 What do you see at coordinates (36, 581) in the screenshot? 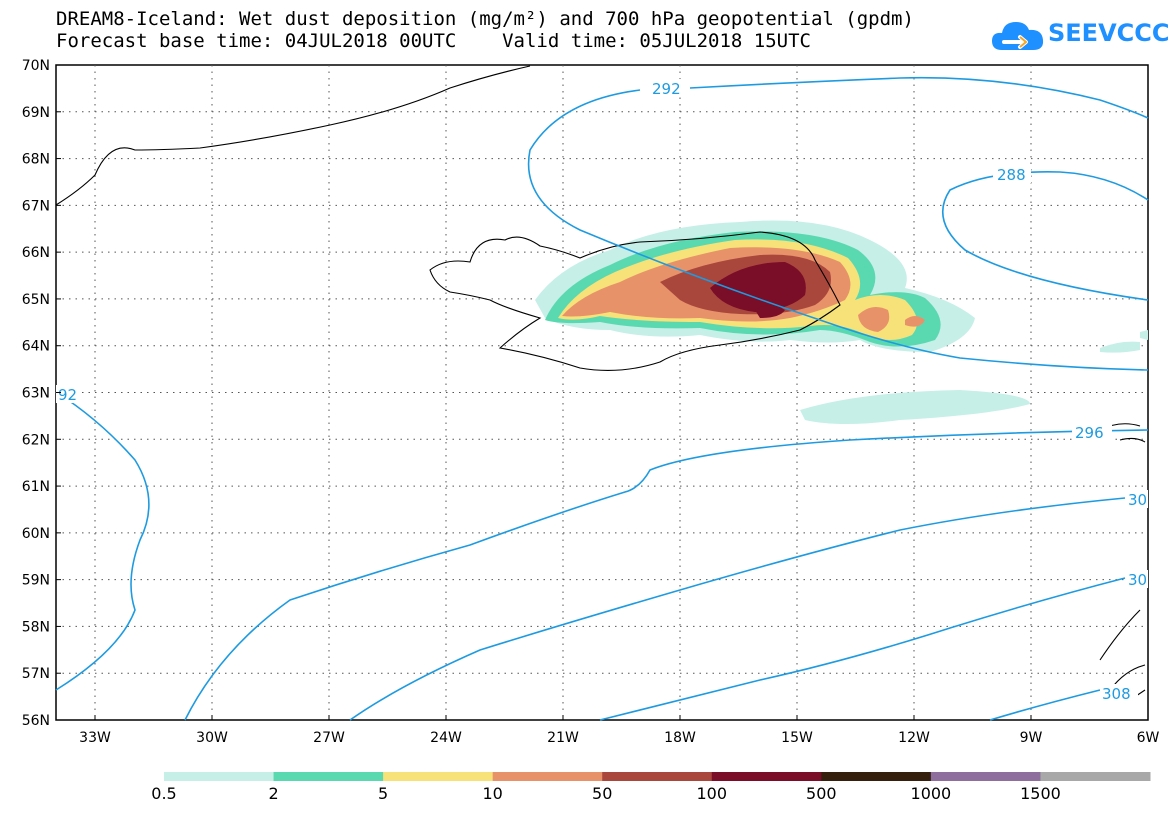
I see `lat-label: 59N` at bounding box center [36, 581].